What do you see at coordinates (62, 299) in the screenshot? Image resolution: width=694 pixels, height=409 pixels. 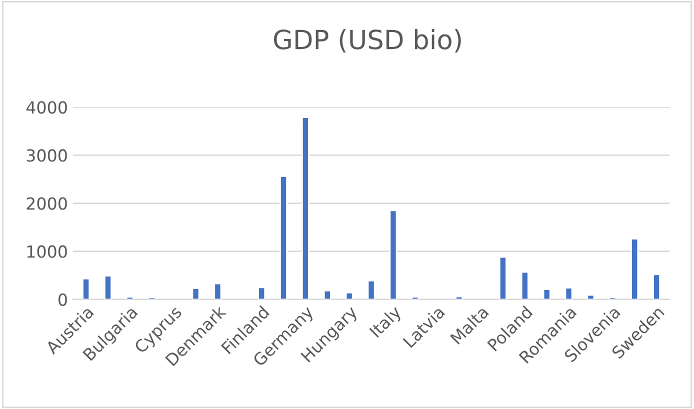 I see `y-tick-label: 0` at bounding box center [62, 299].